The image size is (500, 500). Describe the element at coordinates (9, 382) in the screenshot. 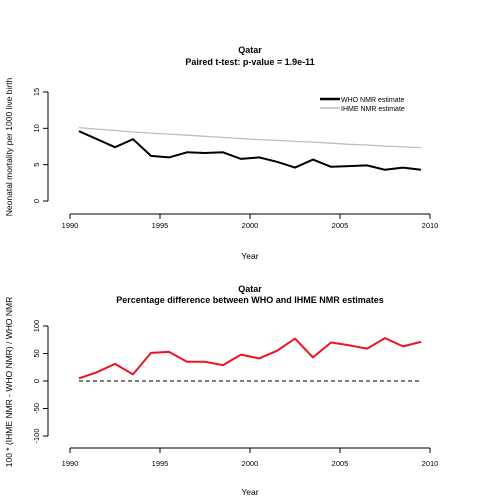

I see `y-axis-label-2: 100 * (IHME NMR - WHO NMR) / WHO NMR` at that location.